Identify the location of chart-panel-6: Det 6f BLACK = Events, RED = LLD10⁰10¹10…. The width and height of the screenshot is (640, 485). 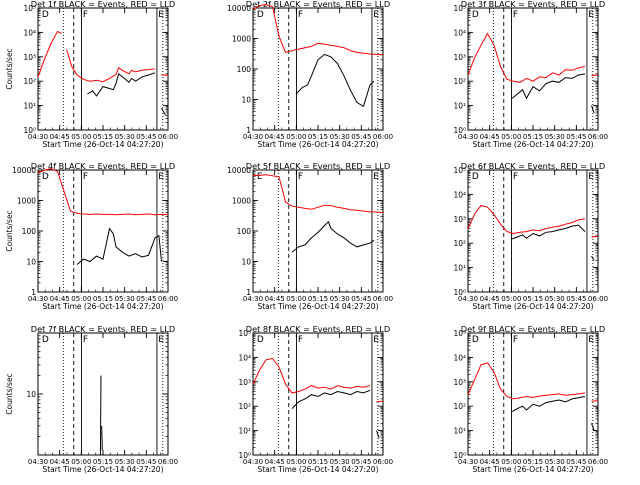
(530, 236).